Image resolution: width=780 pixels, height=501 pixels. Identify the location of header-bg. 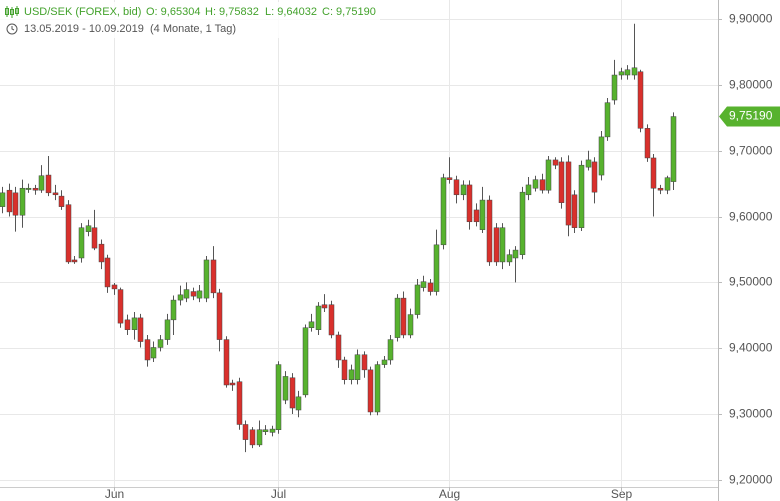
(190, 20).